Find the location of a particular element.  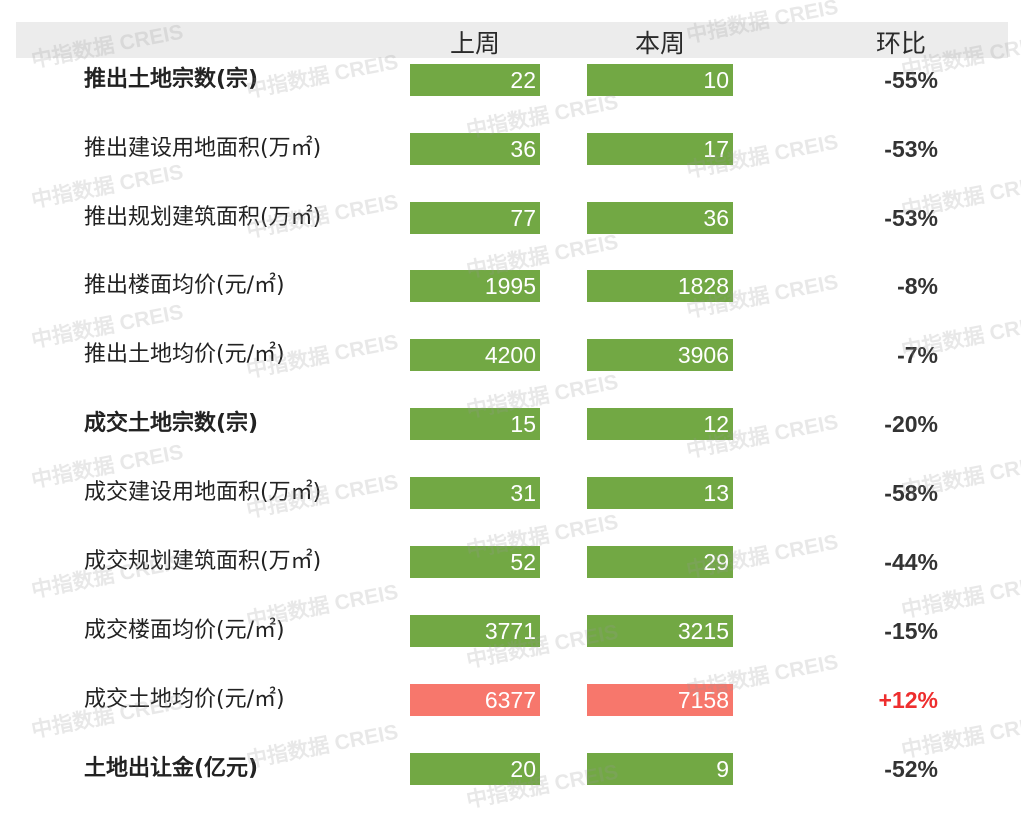

last-week-value-bar: 20 is located at coordinates (475, 769).